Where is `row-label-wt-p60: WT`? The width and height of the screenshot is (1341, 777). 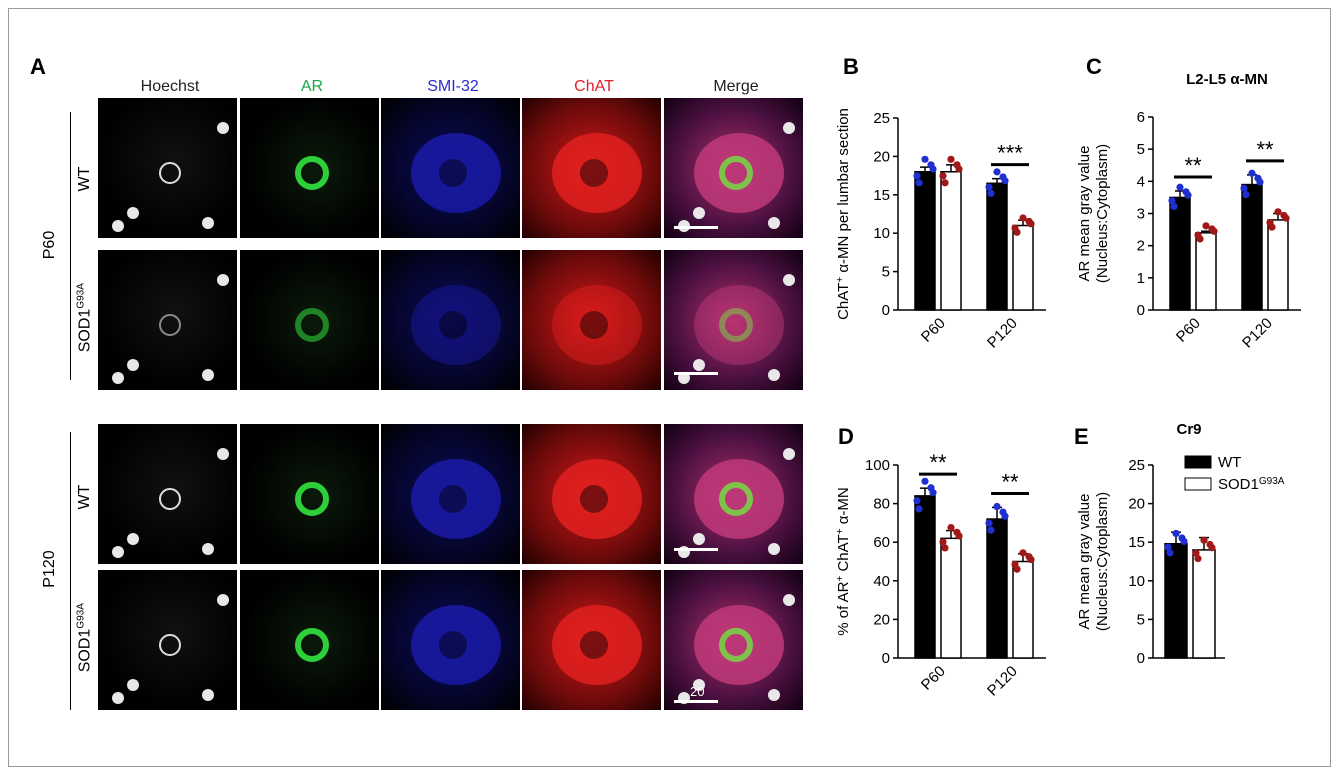 row-label-wt-p60: WT is located at coordinates (84, 179).